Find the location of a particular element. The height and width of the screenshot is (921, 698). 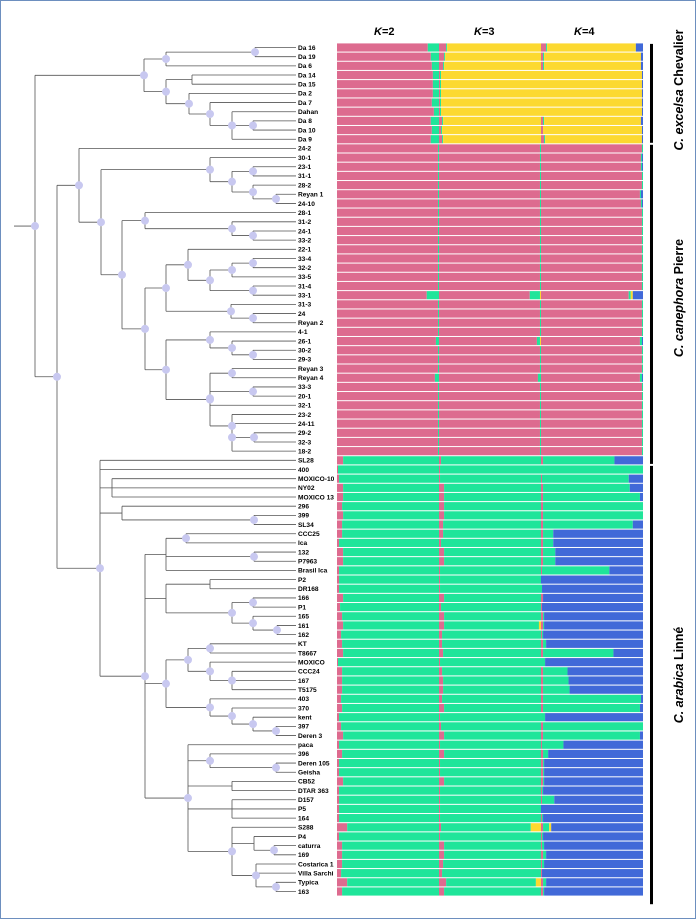

sample-label: P5 is located at coordinates (302, 809).